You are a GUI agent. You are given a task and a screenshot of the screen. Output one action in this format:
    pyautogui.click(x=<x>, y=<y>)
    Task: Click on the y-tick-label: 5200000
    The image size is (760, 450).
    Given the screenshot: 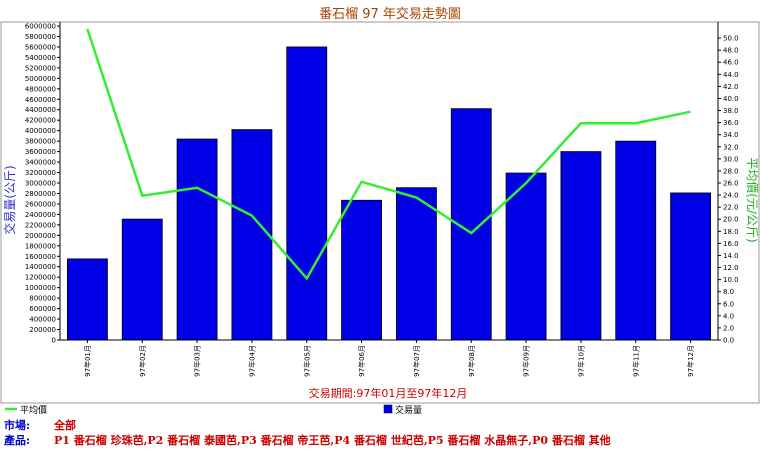 What is the action you would take?
    pyautogui.click(x=40, y=68)
    